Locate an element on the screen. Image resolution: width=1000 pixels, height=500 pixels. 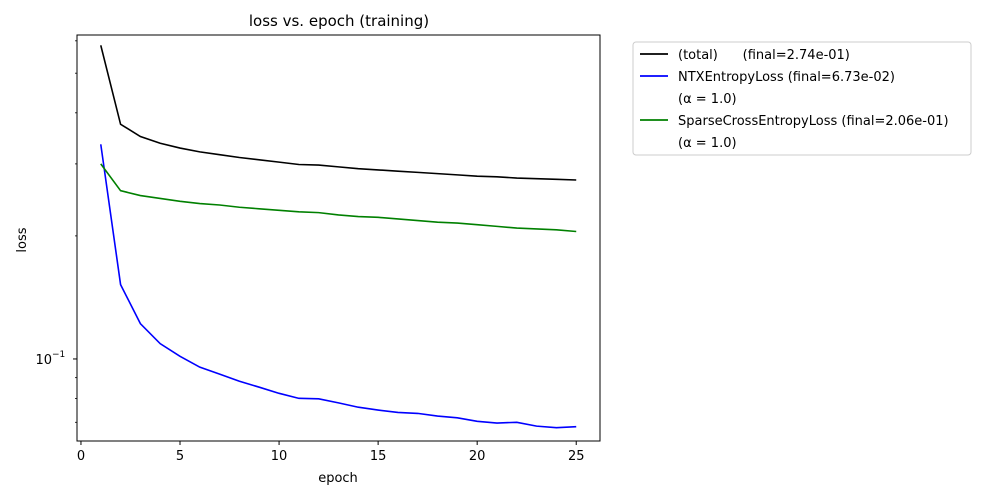
y-axis-ticks: 10 −1 is located at coordinates (56, 231).